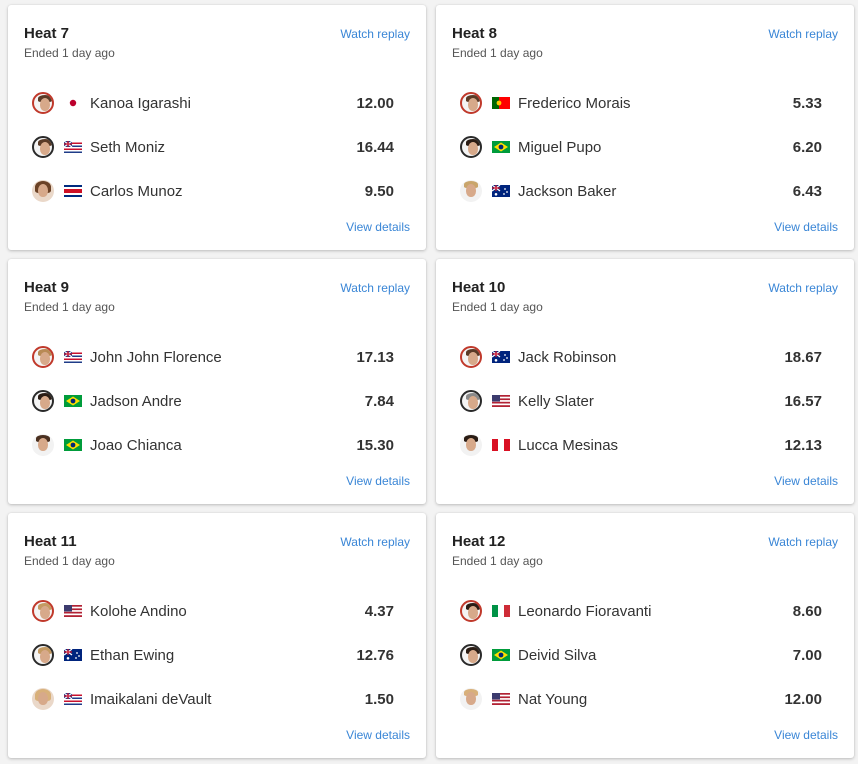 Image resolution: width=858 pixels, height=764 pixels. Describe the element at coordinates (379, 699) in the screenshot. I see `surfer-score: 1.50` at that location.